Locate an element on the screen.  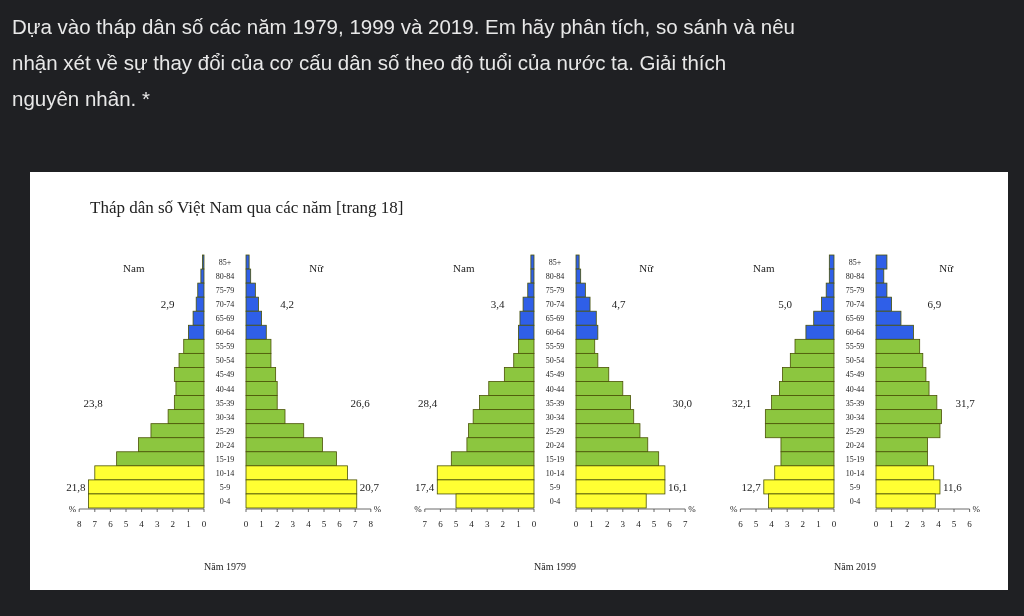
y-tick-label: 70-74 is located at coordinates (555, 305).